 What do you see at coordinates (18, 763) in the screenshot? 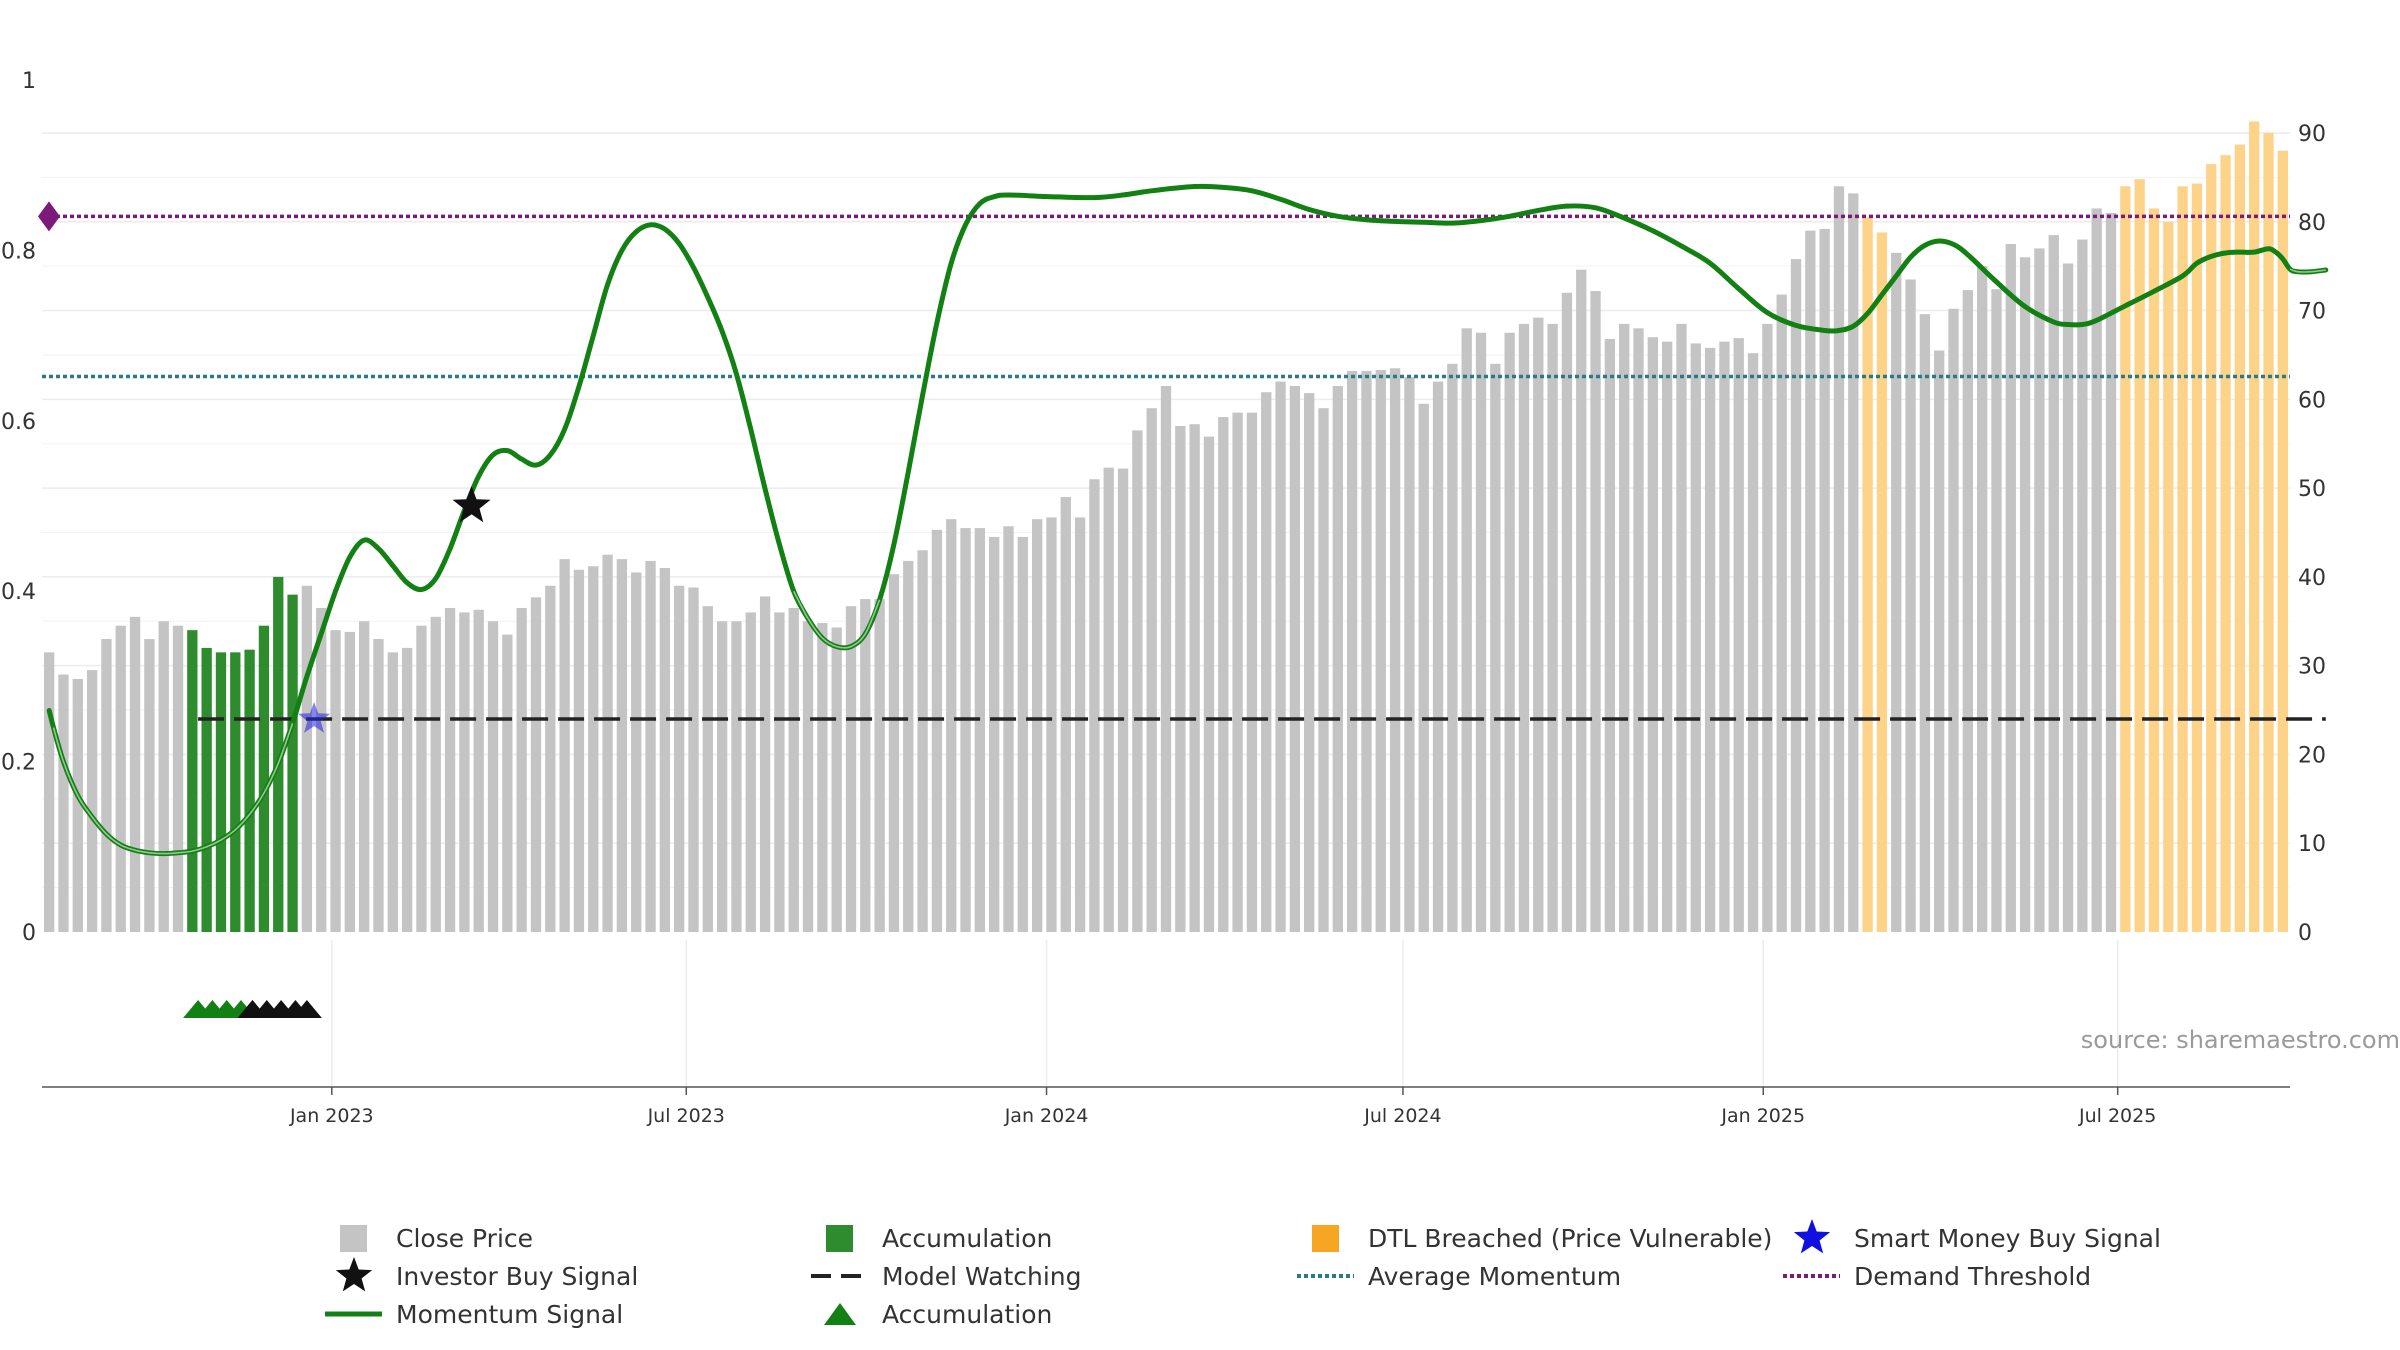
I see `left-tick-label: 0.2` at bounding box center [18, 763].